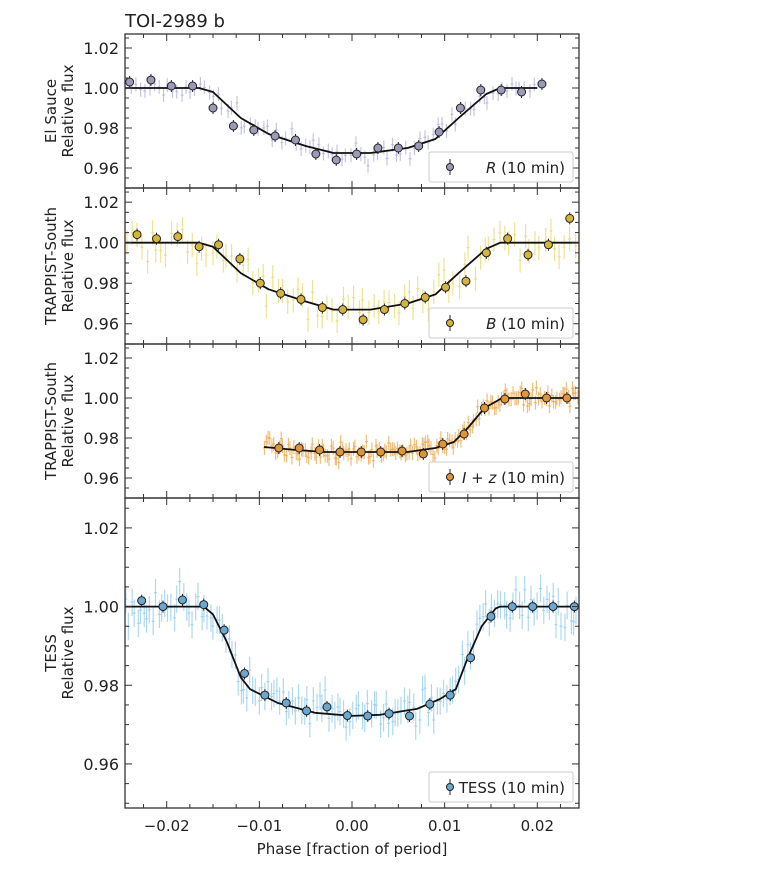 This screenshot has width=758, height=880. What do you see at coordinates (68, 110) in the screenshot?
I see `y-axis-label: Relative flux` at bounding box center [68, 110].